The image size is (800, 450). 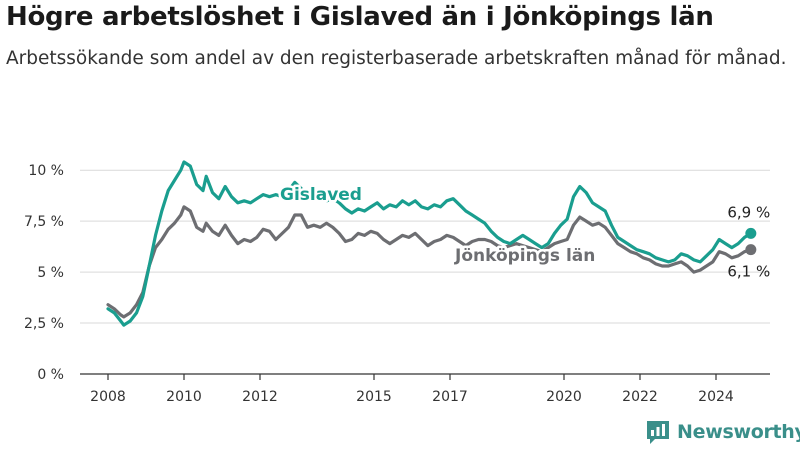 What do you see at coordinates (748, 272) in the screenshot?
I see `jonkoping-end-label: 6,1 %` at bounding box center [748, 272].